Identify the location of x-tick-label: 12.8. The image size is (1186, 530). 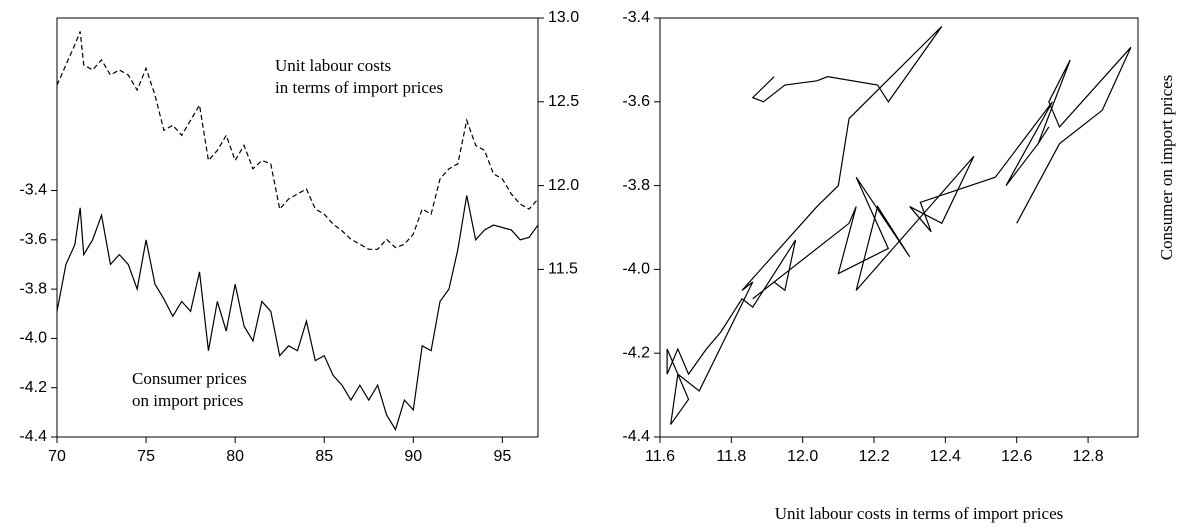
(1087, 456).